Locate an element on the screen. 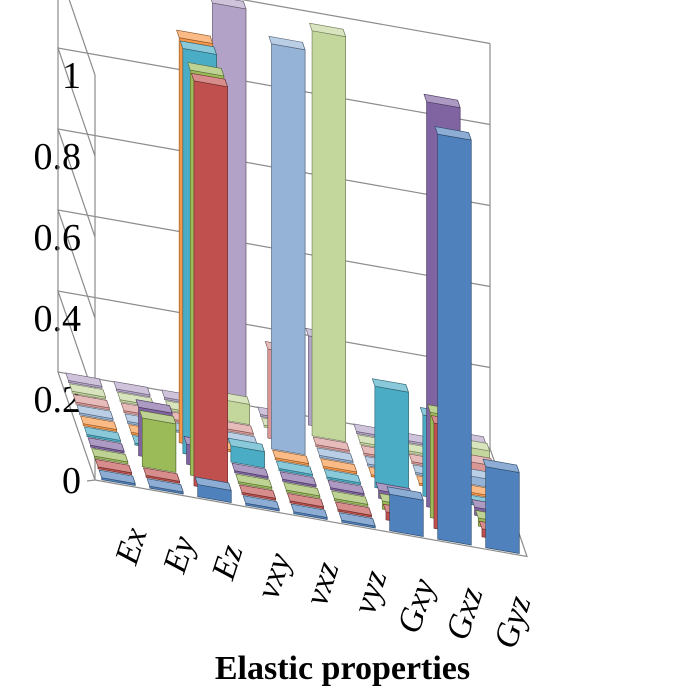  x-tick-label: Gxz is located at coordinates (465, 614).